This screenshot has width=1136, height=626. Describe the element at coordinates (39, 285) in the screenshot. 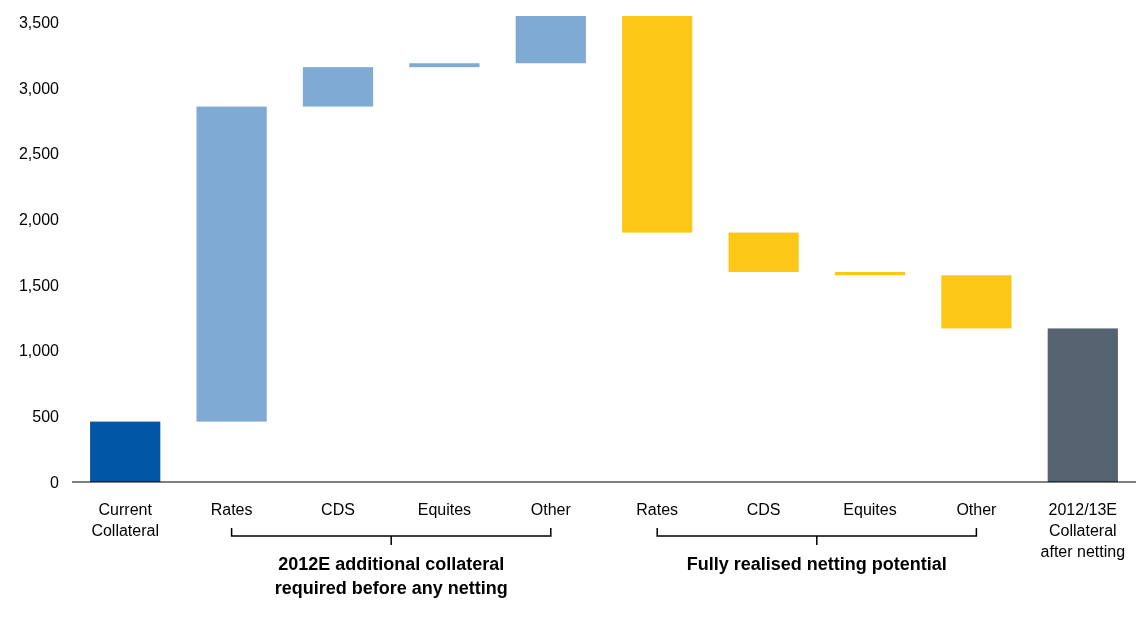

I see `y-tick-label: 1,500` at that location.